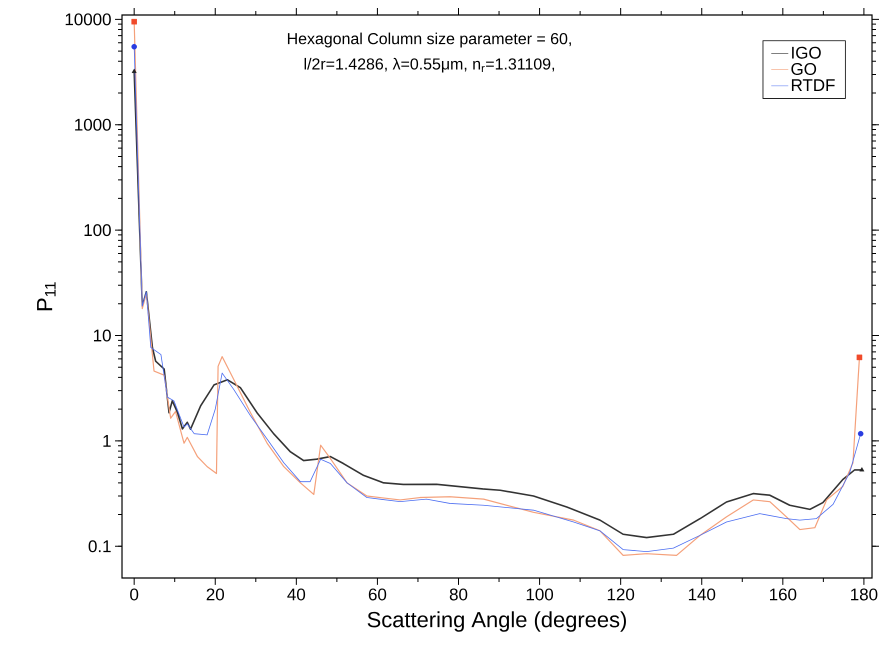 The height and width of the screenshot is (665, 885). What do you see at coordinates (102, 335) in the screenshot?
I see `y-tick-label: 10` at bounding box center [102, 335].